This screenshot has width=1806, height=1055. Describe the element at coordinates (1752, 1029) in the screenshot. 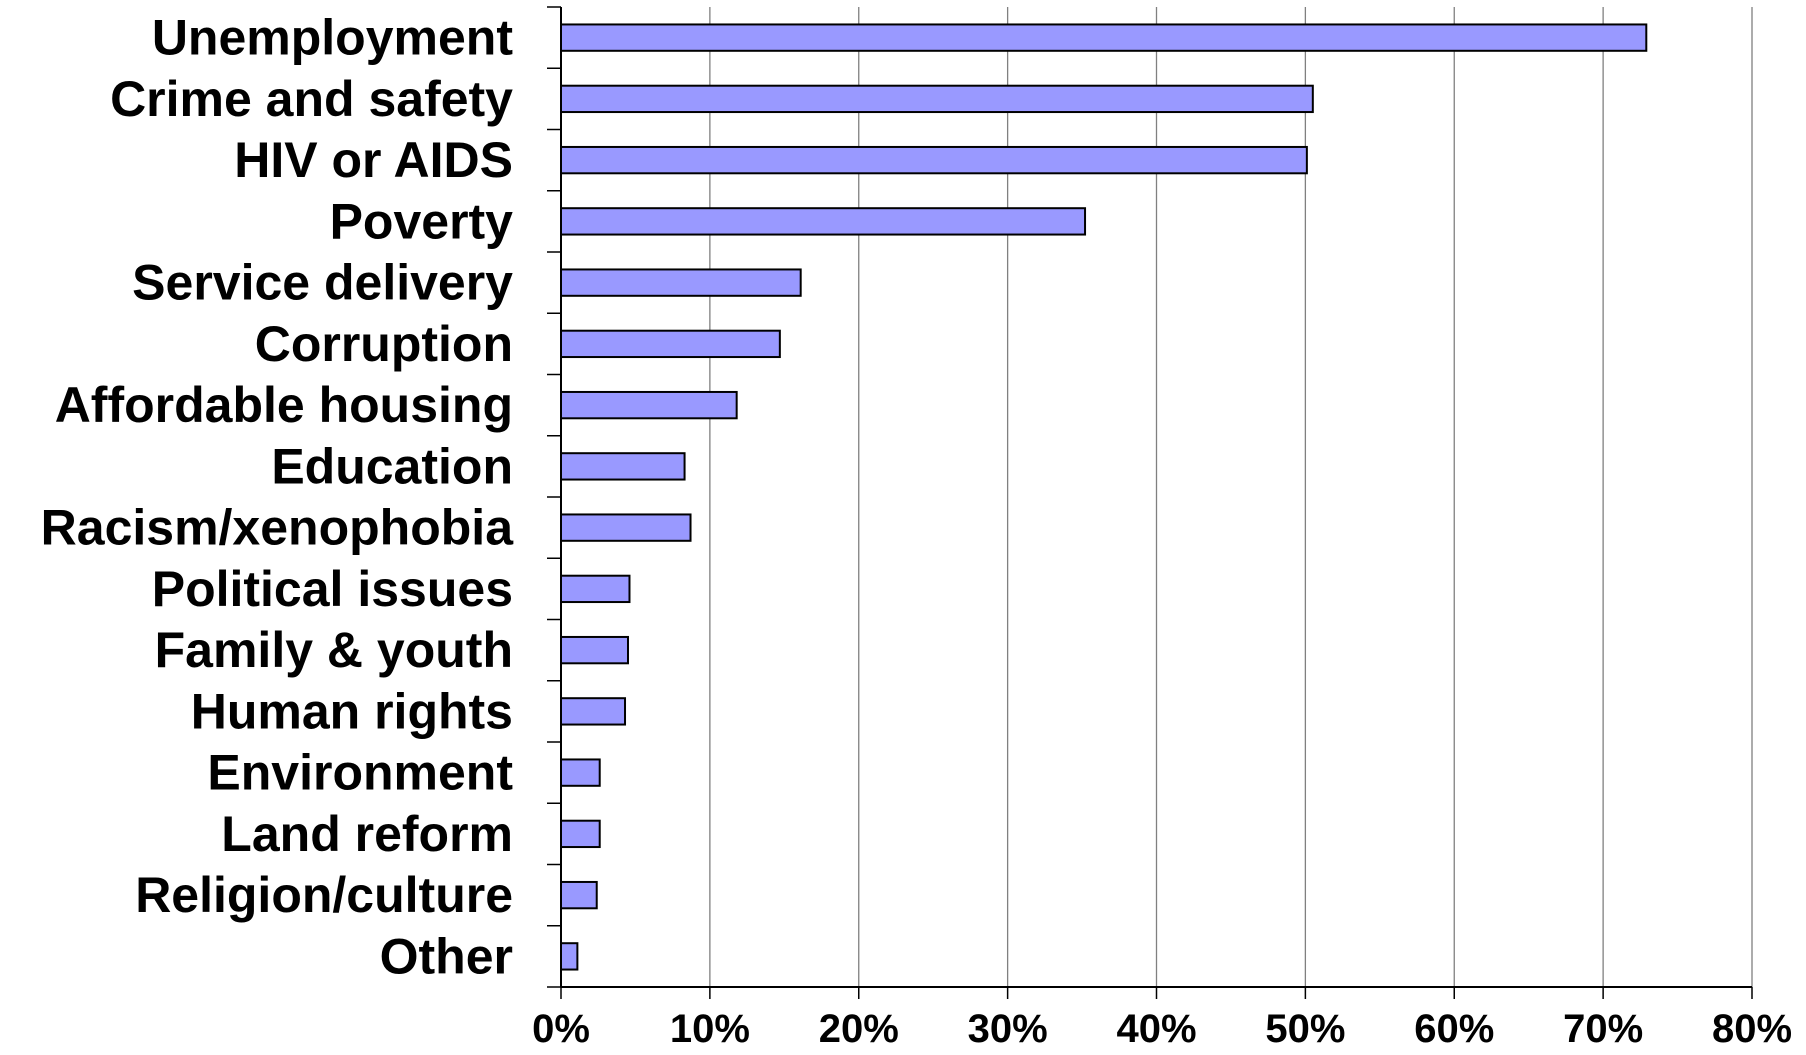

I see `x-tick-label: 80%` at that location.